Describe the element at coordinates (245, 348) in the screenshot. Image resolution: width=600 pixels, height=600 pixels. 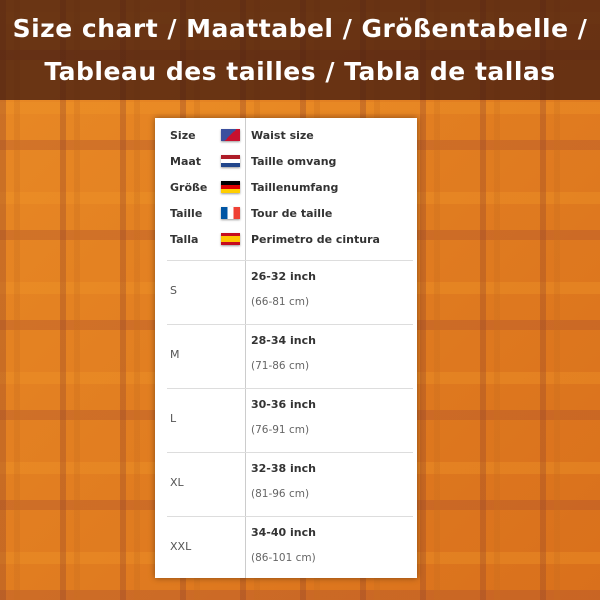
I see `column-divider` at that location.